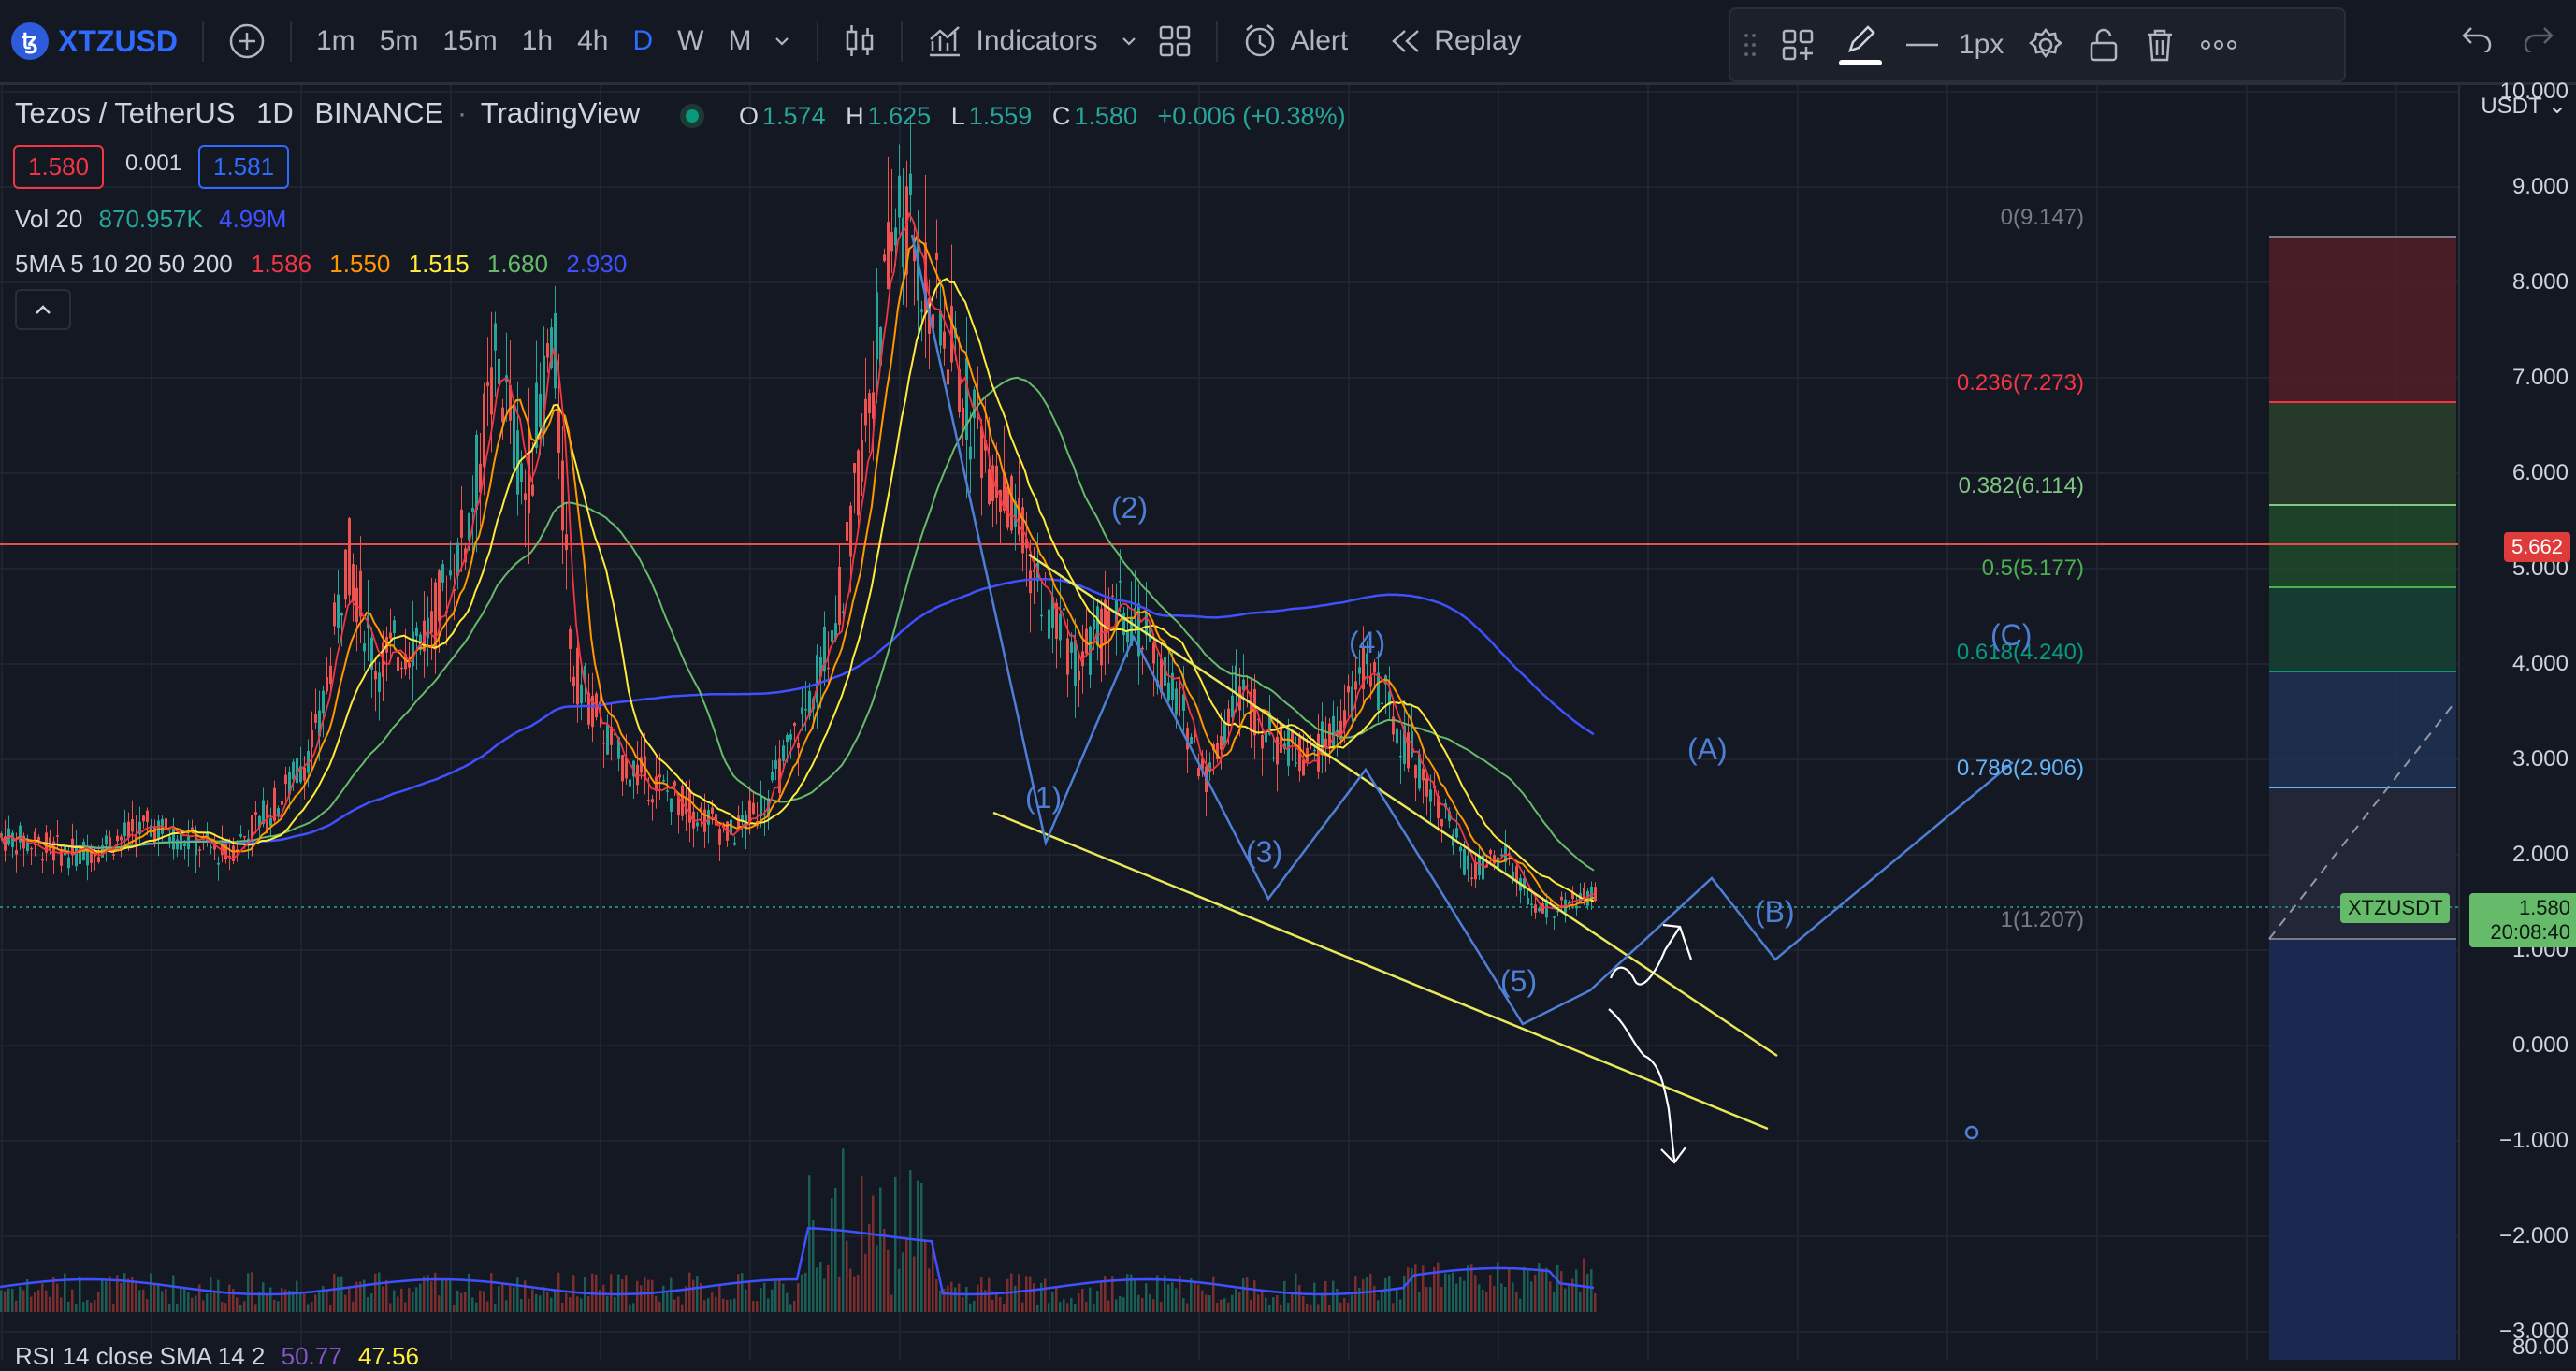 Image resolution: width=2576 pixels, height=1371 pixels. I want to click on templates-grid-icon, so click(1175, 41).